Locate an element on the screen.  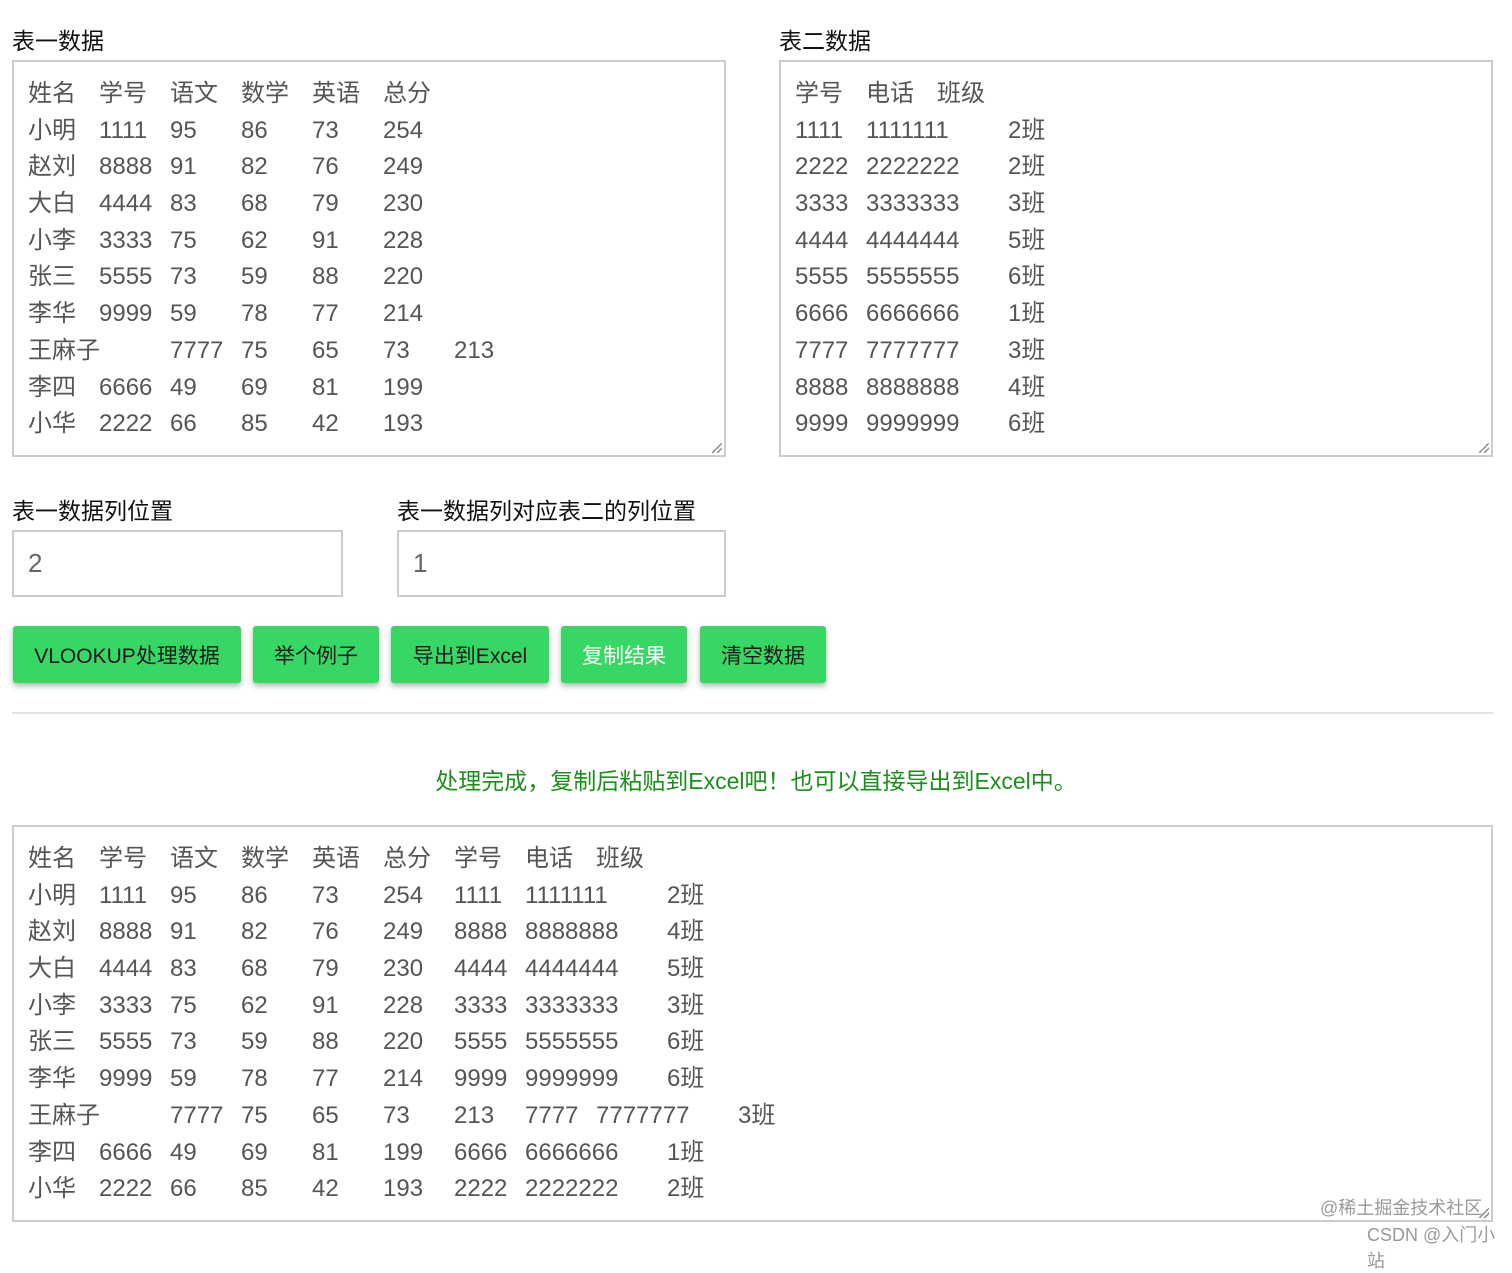
table-row: 小李 3333 75 62 91 228 is located at coordinates (369, 241).